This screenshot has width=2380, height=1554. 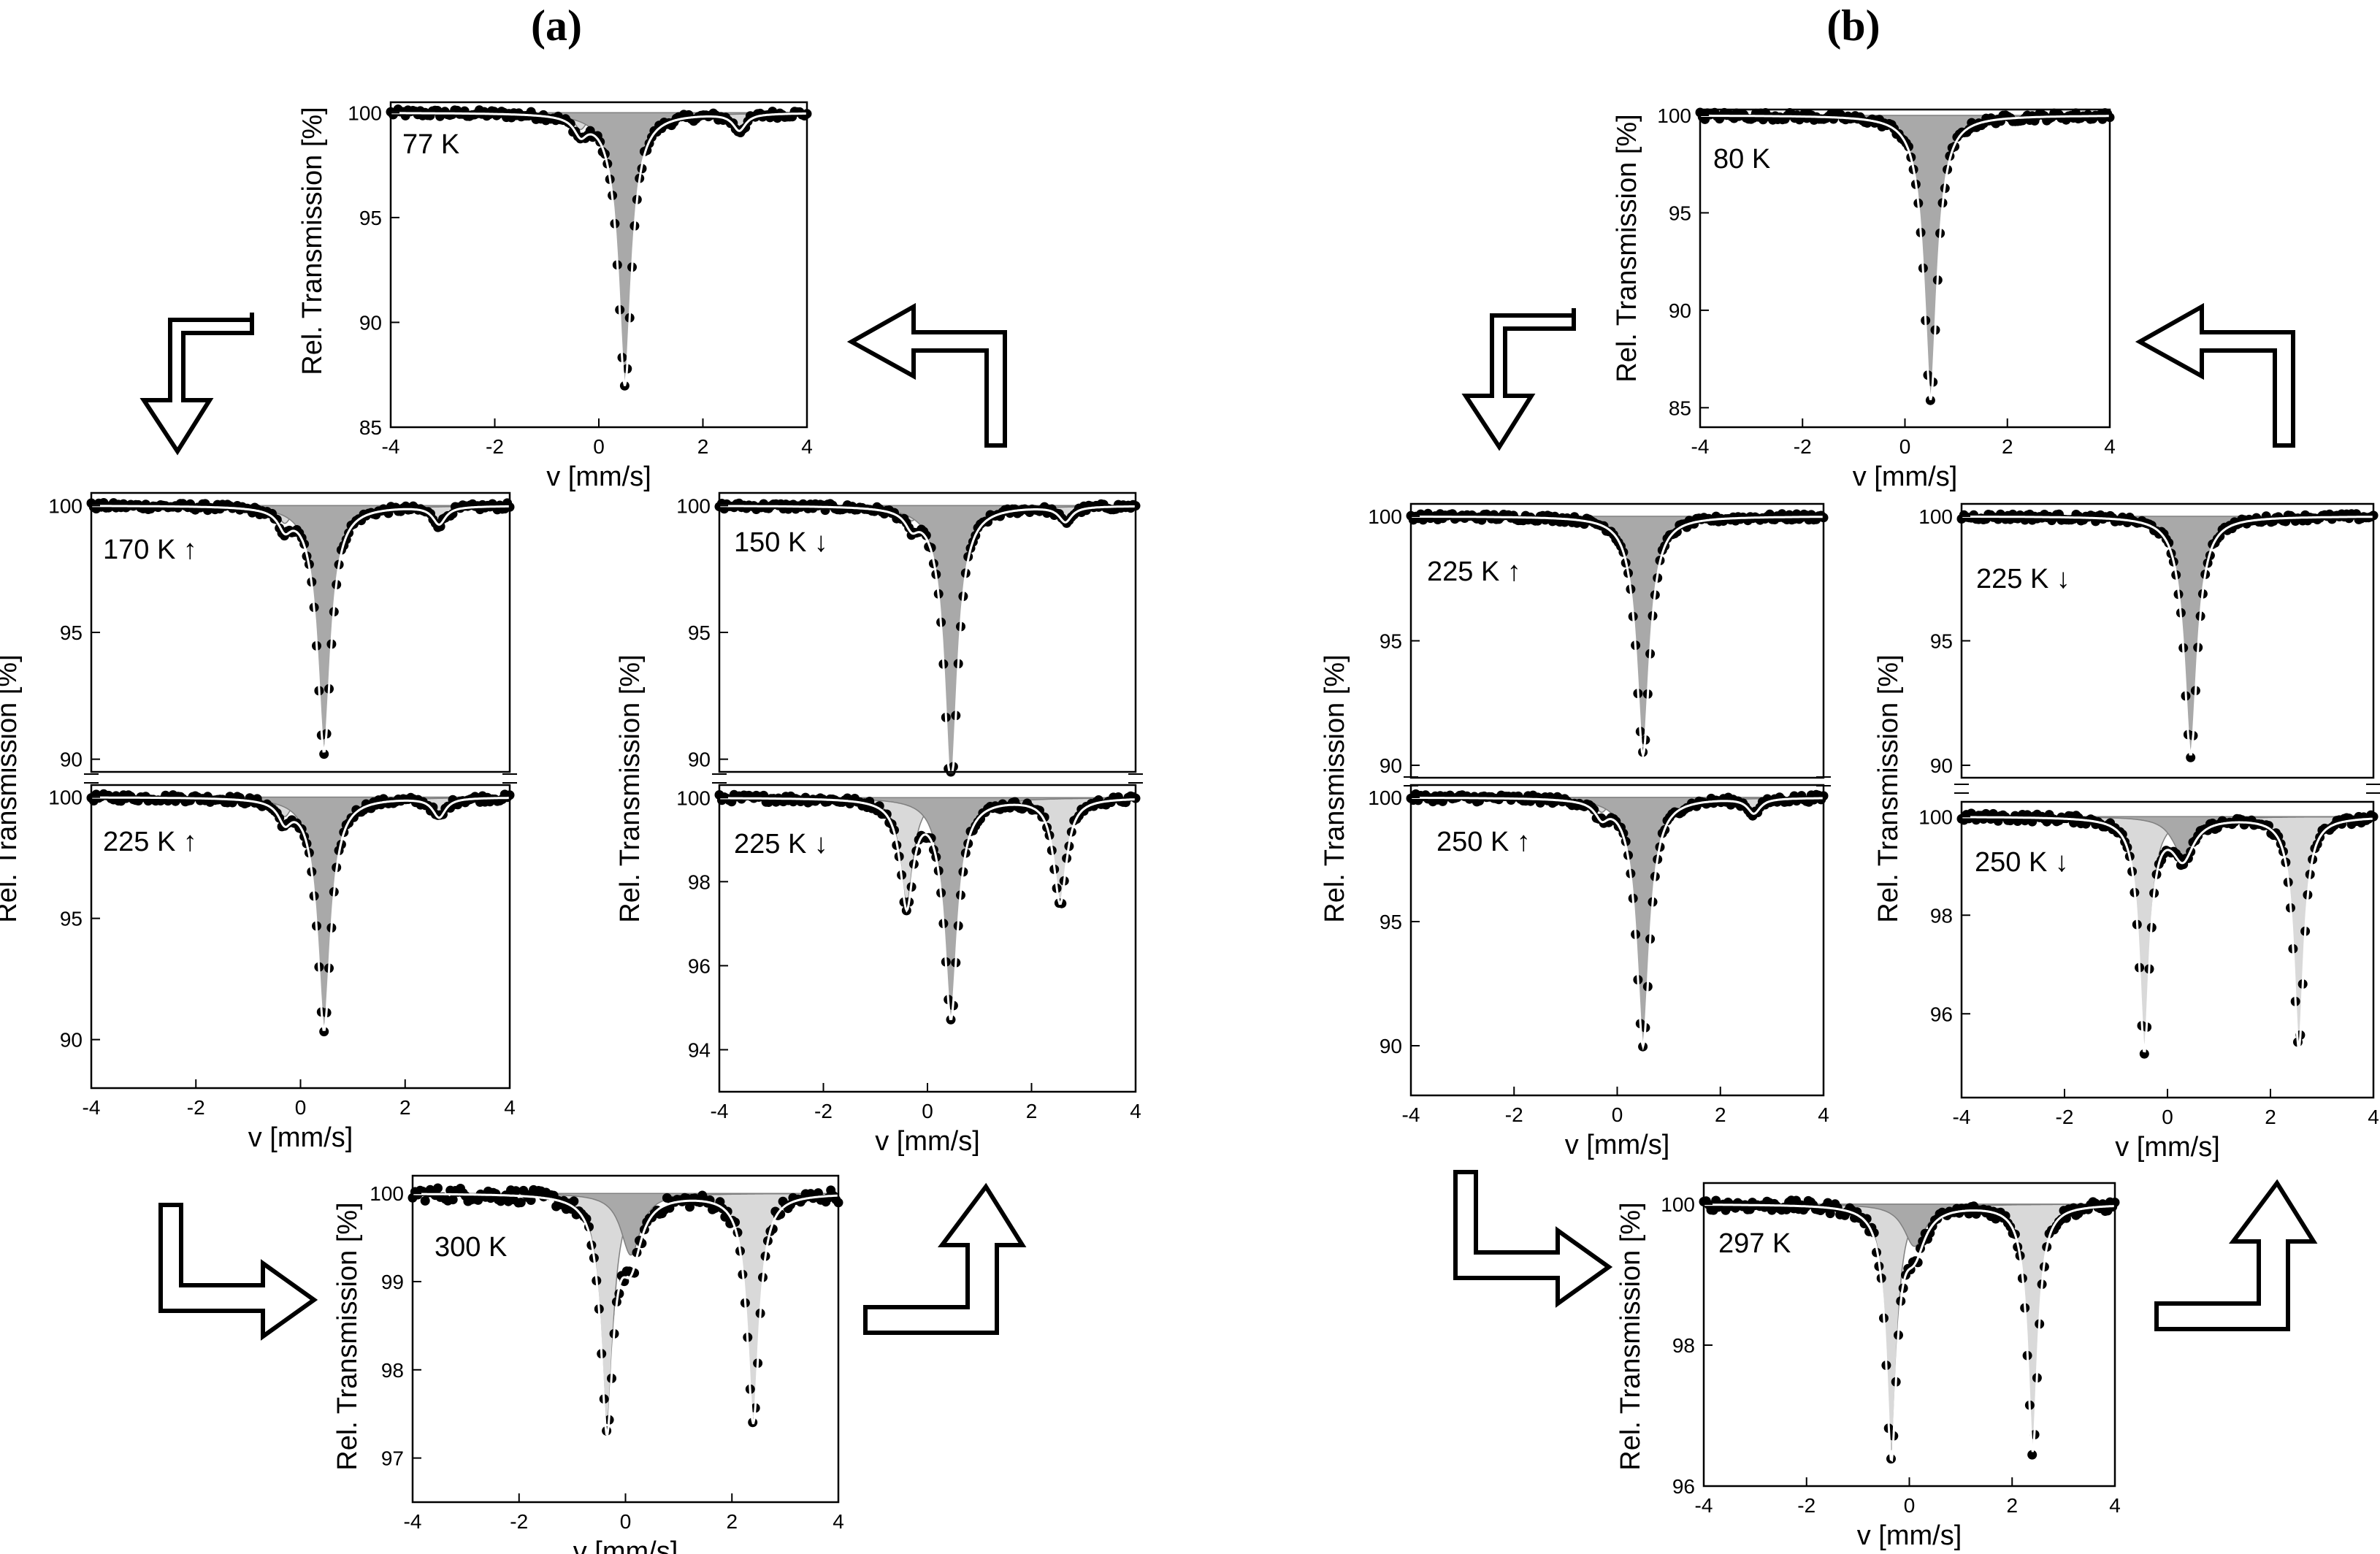 What do you see at coordinates (150, 842) in the screenshot?
I see `temperature-label: 225 K ↑` at bounding box center [150, 842].